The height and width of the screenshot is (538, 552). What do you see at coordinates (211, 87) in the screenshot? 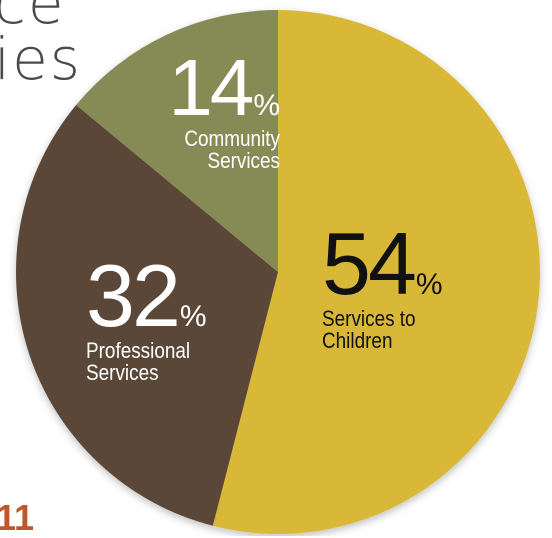
I see `slice-value-community-services: 14` at bounding box center [211, 87].